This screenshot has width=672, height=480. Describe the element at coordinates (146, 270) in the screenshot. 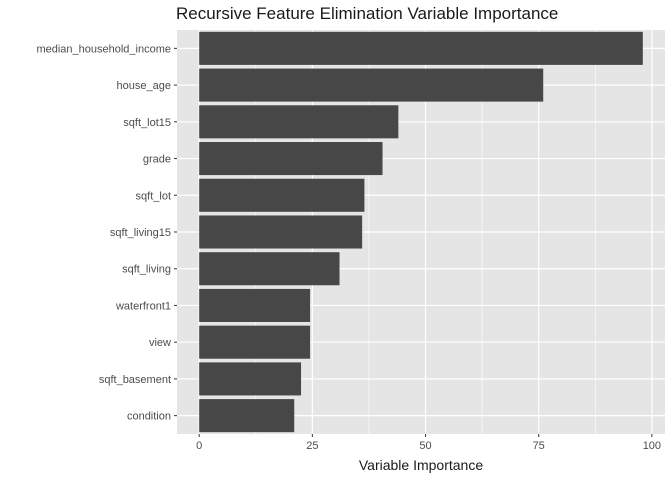

I see `y-tick-label: sqft_living` at that location.